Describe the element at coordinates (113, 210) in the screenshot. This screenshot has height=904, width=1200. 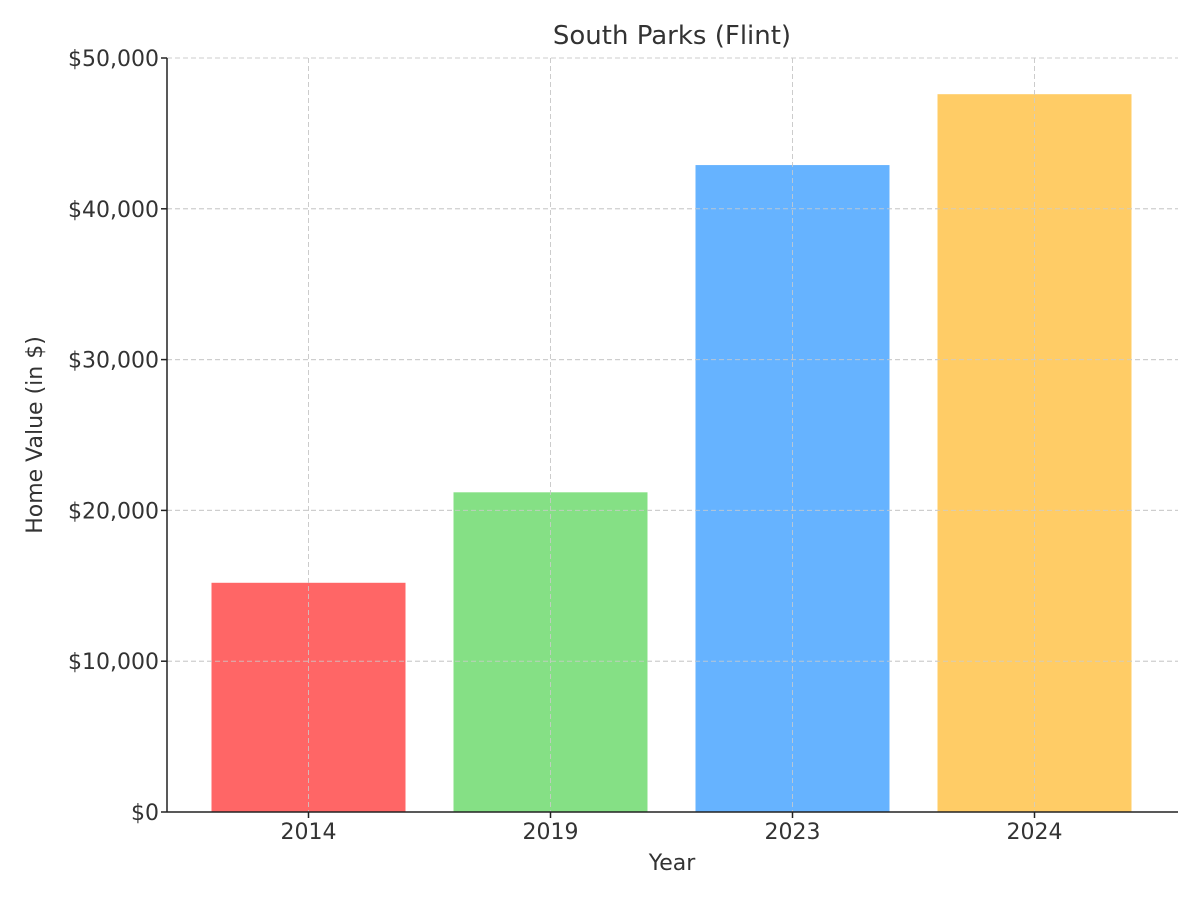
I see `y-tick-label: $40,000` at that location.